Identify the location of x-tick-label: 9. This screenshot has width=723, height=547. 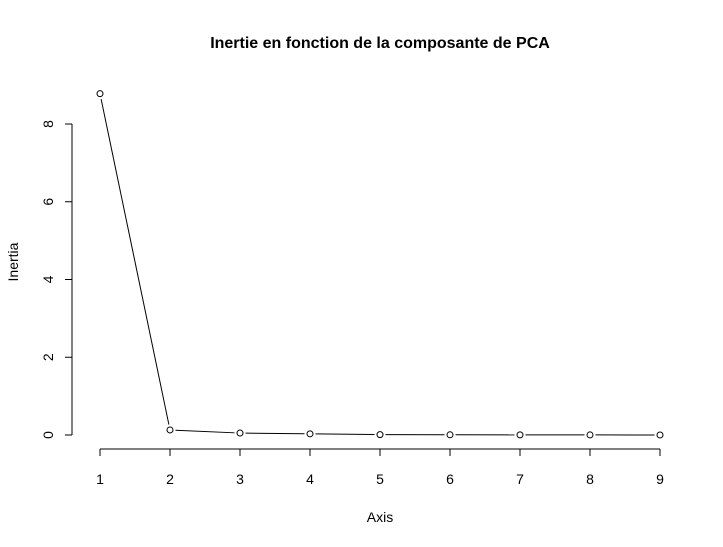
(660, 479).